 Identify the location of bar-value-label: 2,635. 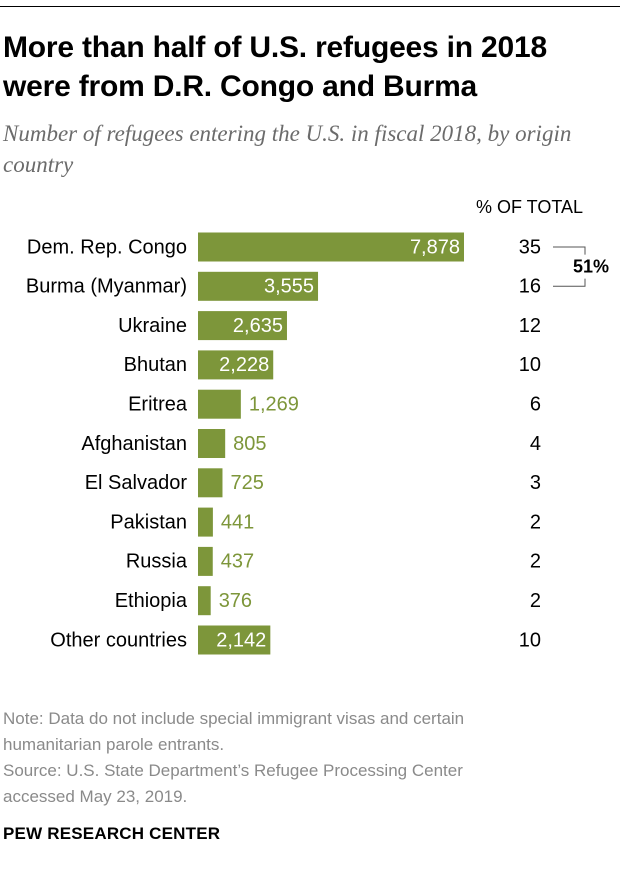
(258, 326).